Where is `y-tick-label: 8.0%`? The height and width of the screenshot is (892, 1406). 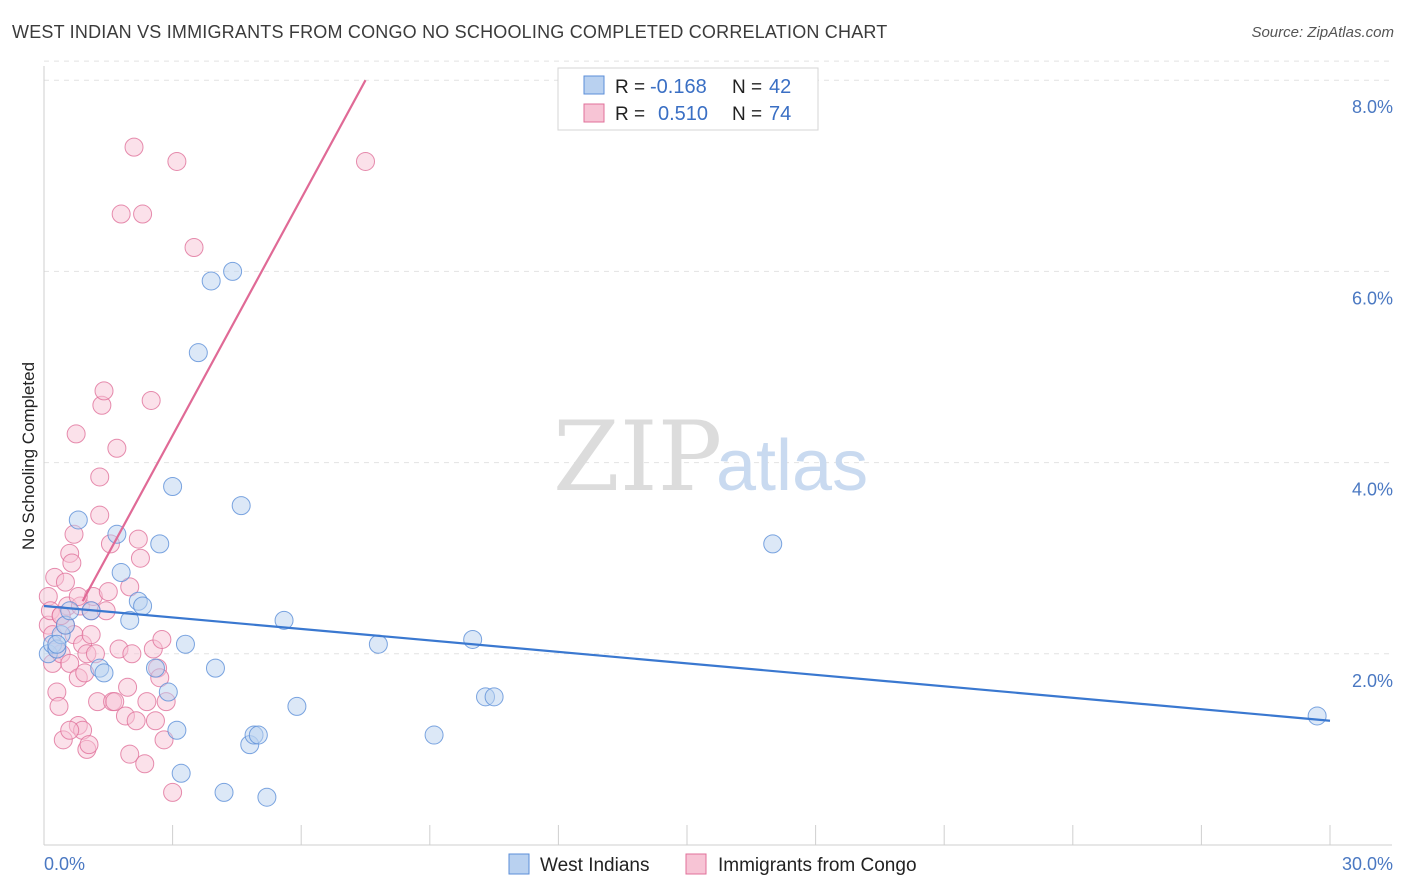
y-tick-label: 8.0% is located at coordinates (1372, 107).